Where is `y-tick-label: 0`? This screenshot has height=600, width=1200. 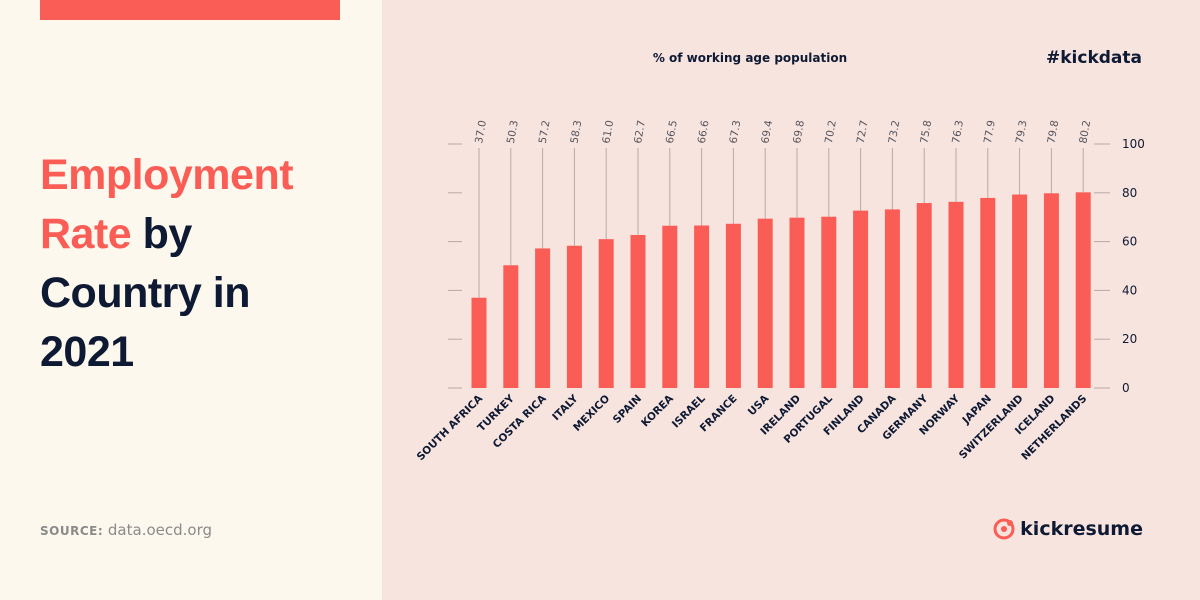 y-tick-label: 0 is located at coordinates (1126, 388).